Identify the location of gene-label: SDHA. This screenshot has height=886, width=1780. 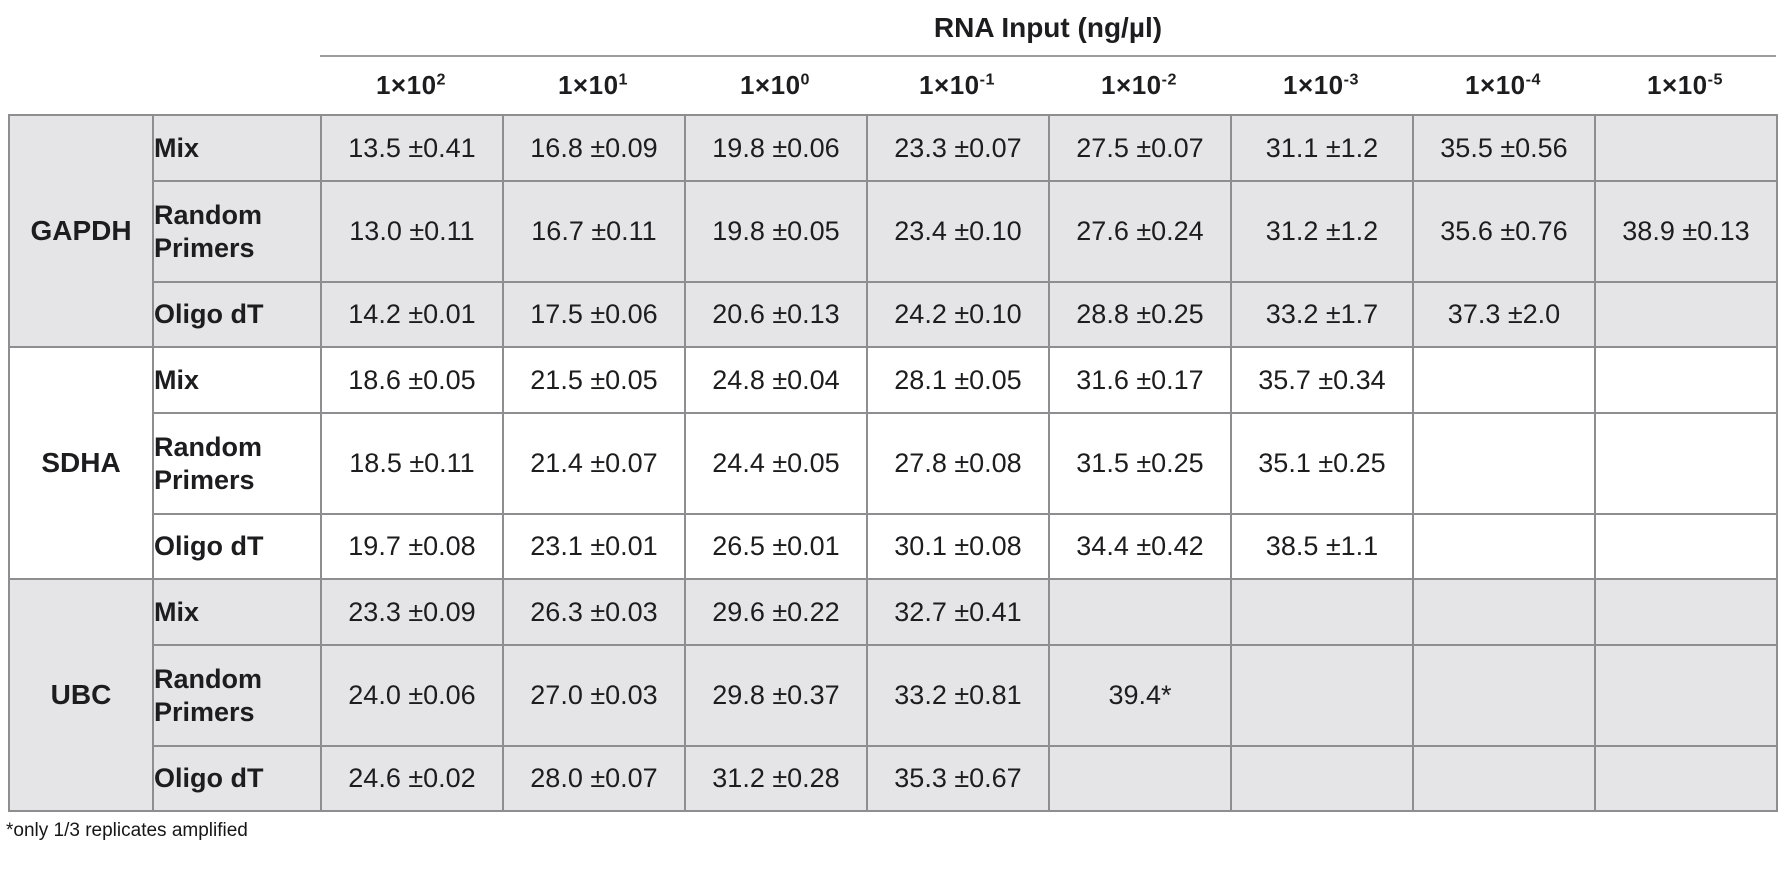
(81, 463).